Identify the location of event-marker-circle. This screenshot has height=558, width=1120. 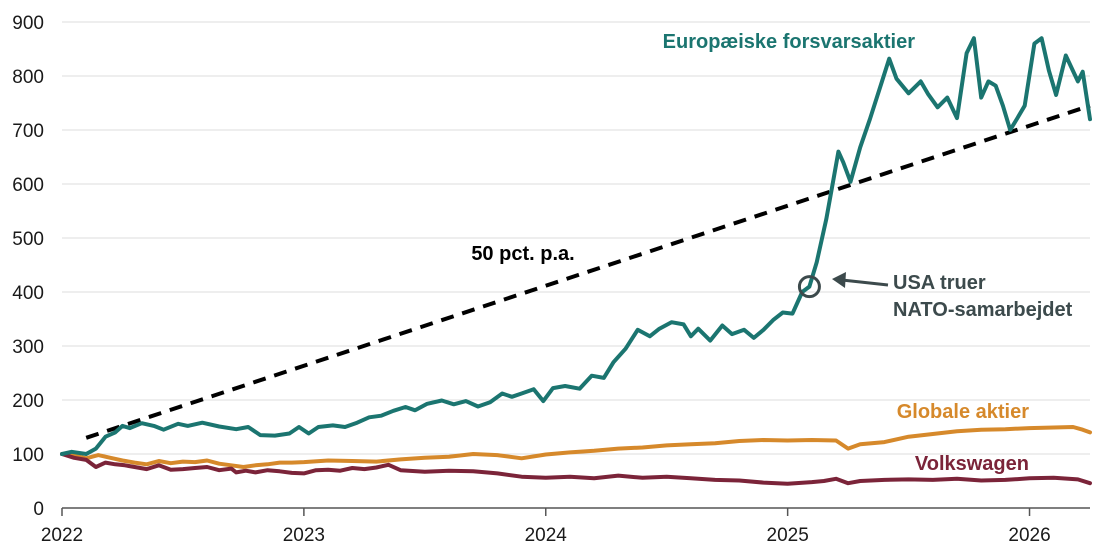
(809, 287).